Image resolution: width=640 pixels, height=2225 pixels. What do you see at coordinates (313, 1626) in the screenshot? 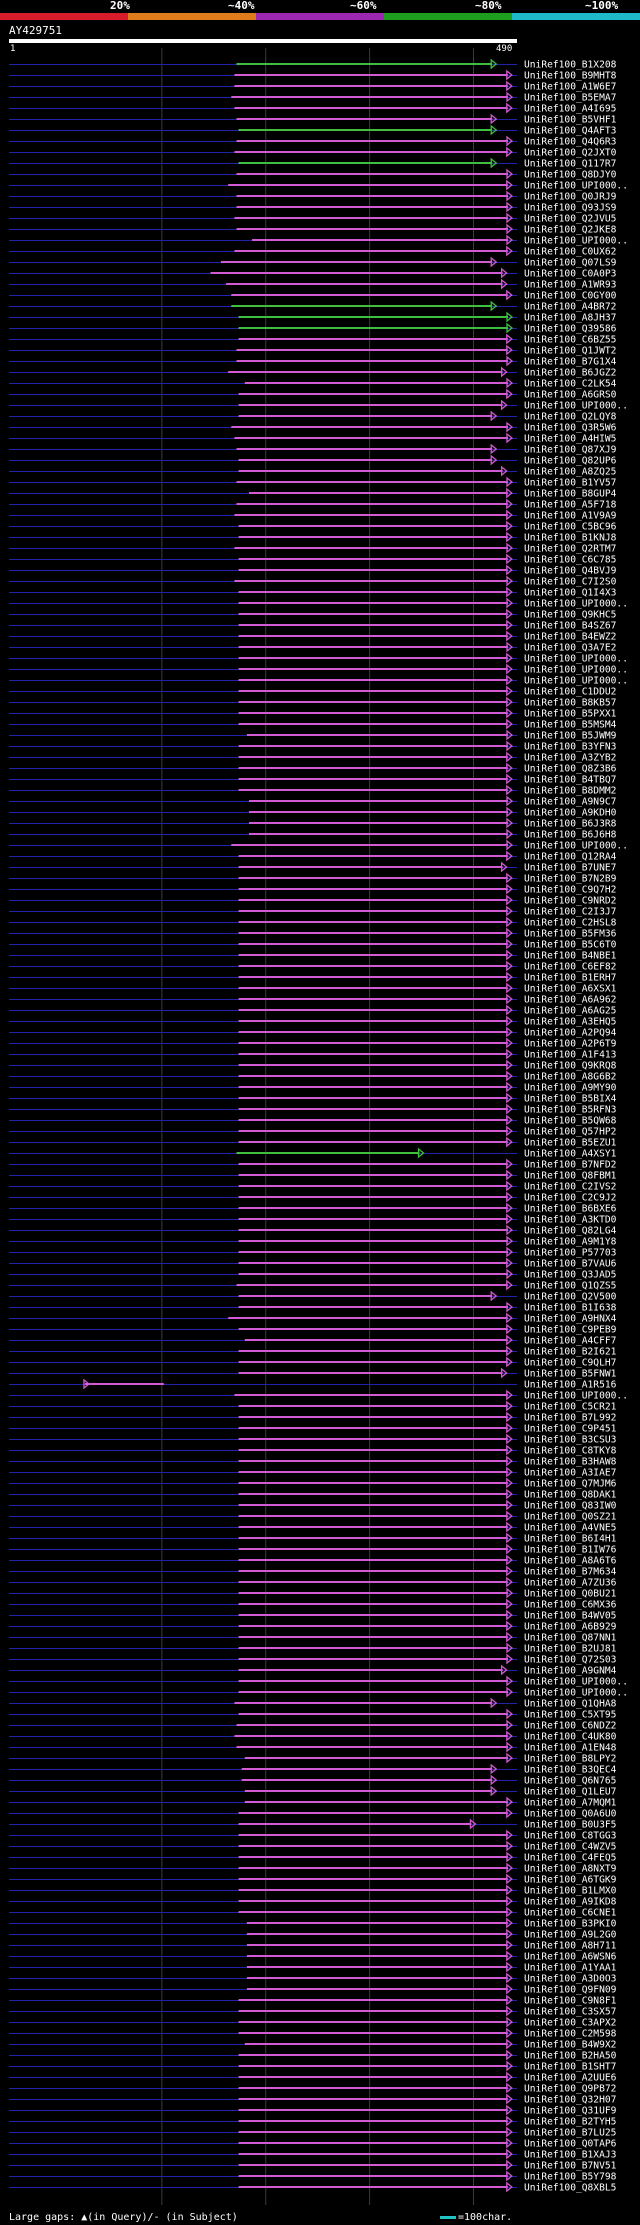
I see `hit-row: UniRef100_A6B929` at bounding box center [313, 1626].